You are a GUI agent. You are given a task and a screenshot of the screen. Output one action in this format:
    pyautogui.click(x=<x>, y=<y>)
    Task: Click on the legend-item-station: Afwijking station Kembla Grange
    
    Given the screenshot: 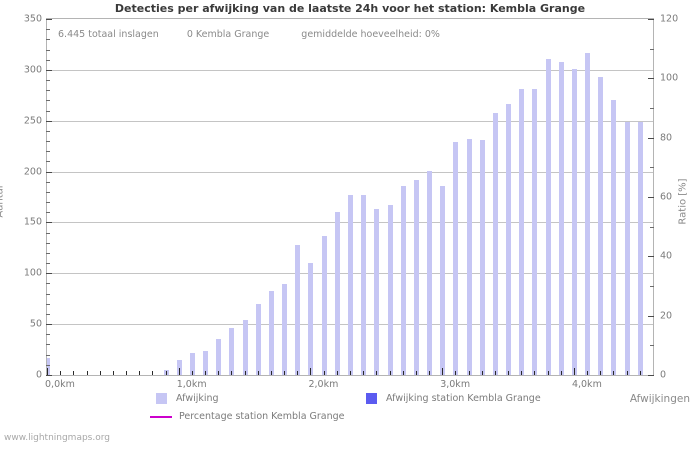 What is the action you would take?
    pyautogui.click(x=453, y=398)
    